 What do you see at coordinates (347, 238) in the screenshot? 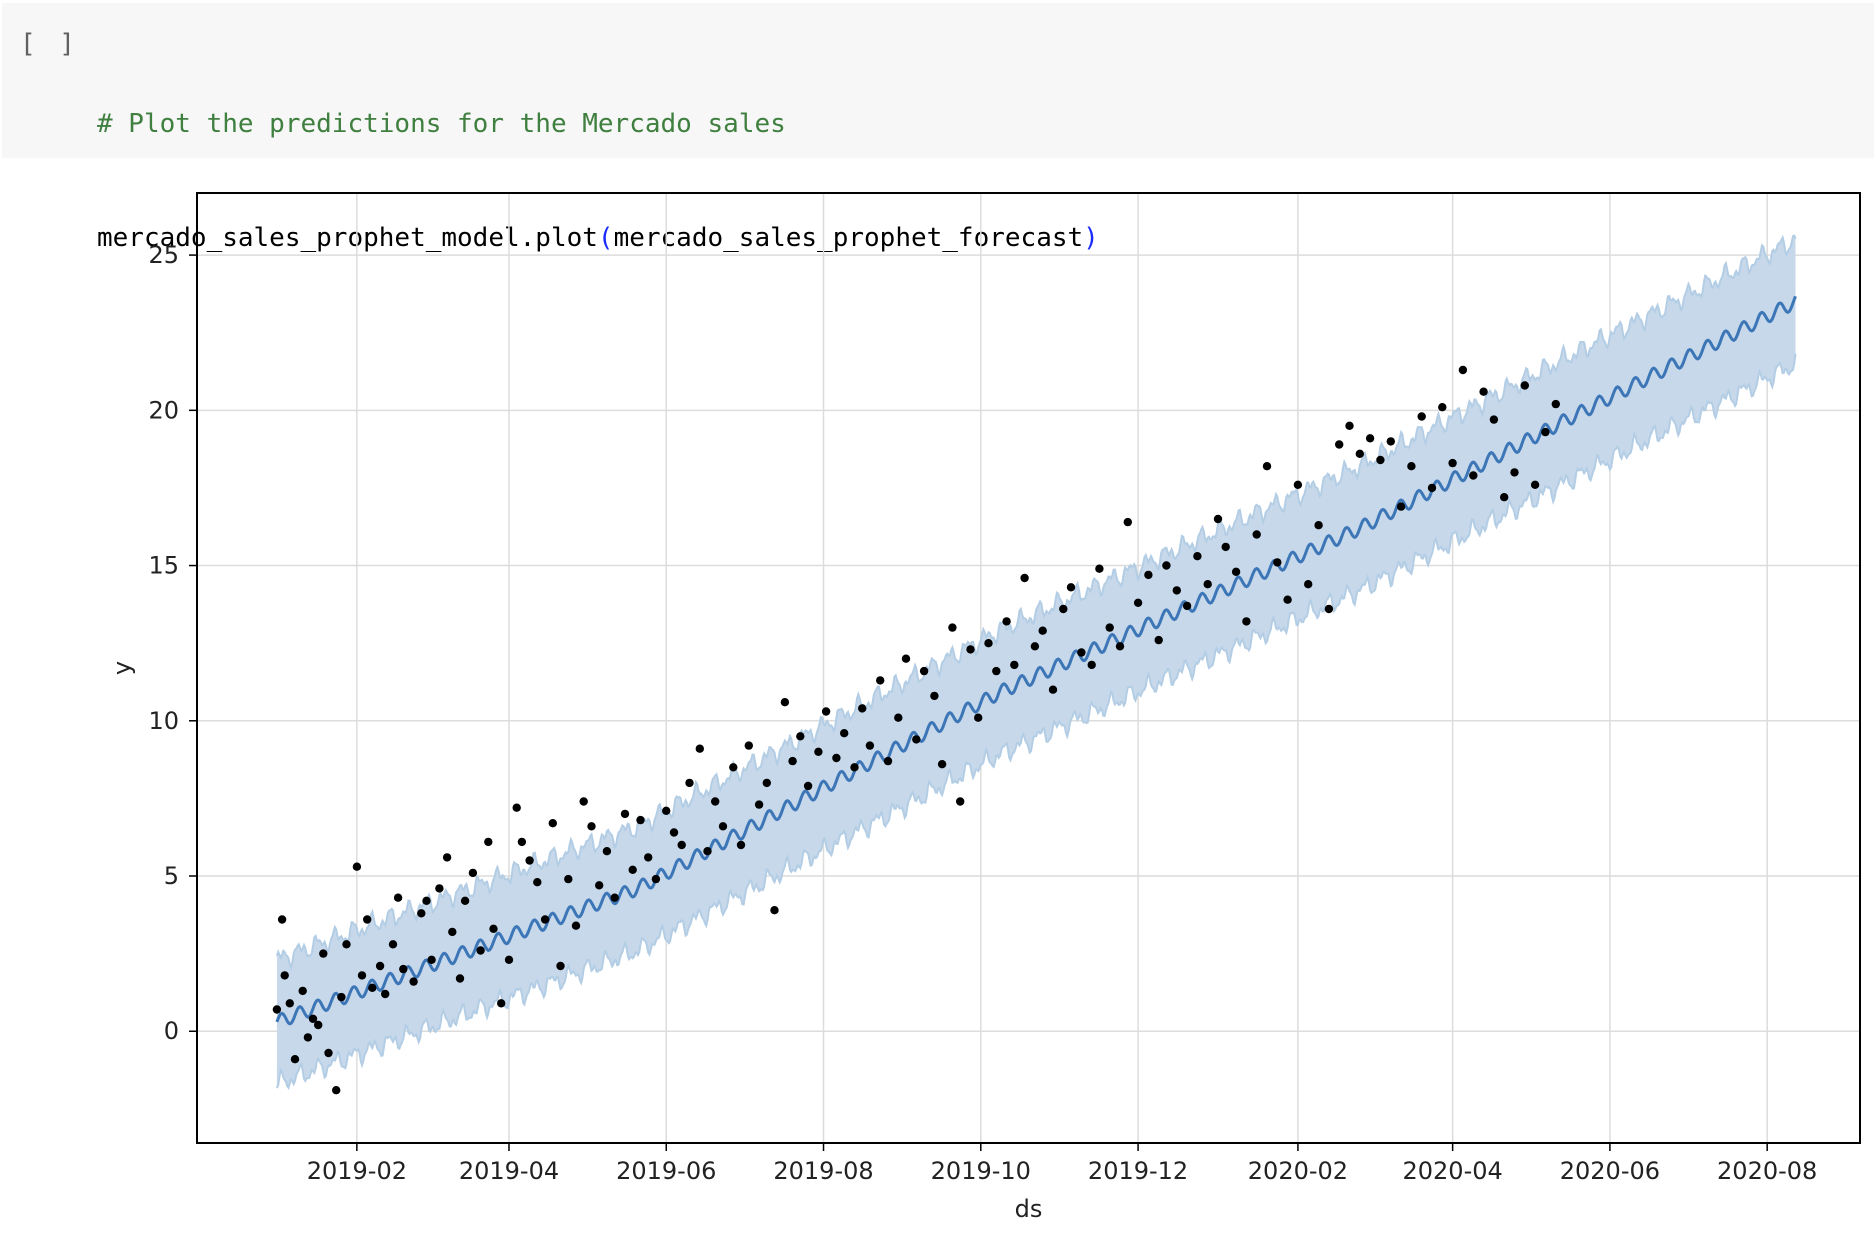
I see `code-call: mercado_sales_prophet_model.plot` at bounding box center [347, 238].